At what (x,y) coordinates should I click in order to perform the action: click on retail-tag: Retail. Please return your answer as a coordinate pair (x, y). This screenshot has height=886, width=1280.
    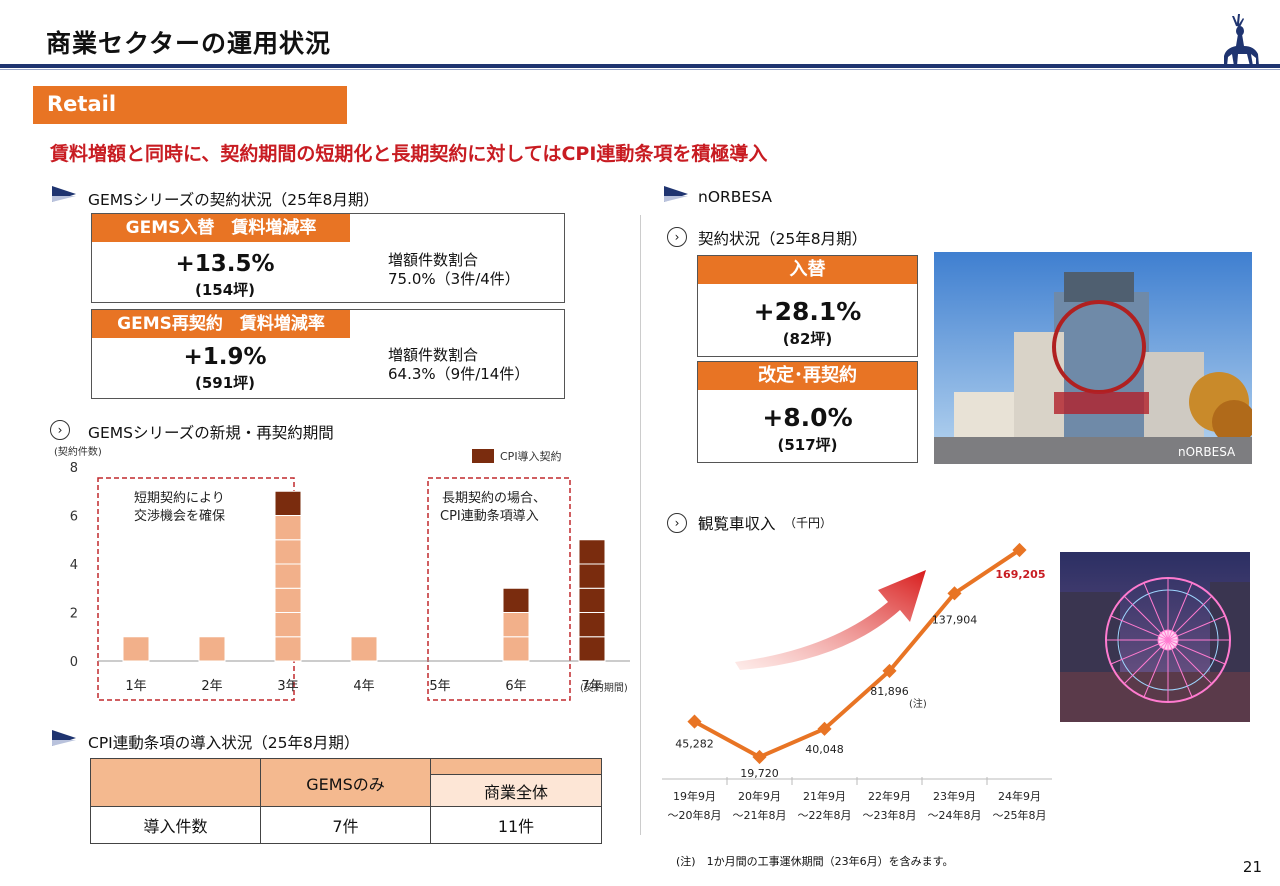
    Looking at the image, I should click on (190, 105).